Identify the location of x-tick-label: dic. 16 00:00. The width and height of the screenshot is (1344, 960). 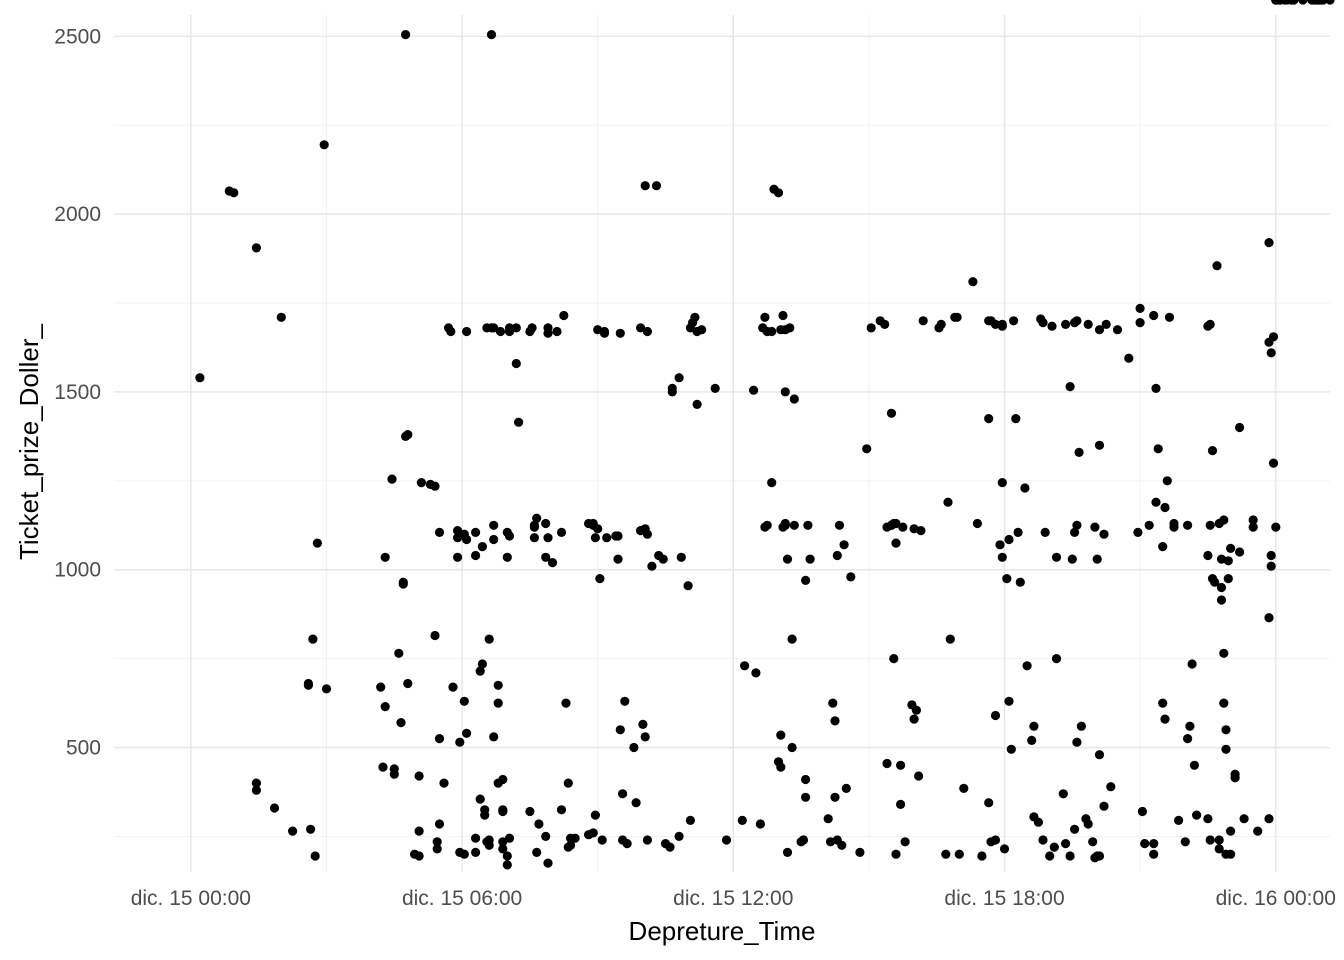
(1276, 898).